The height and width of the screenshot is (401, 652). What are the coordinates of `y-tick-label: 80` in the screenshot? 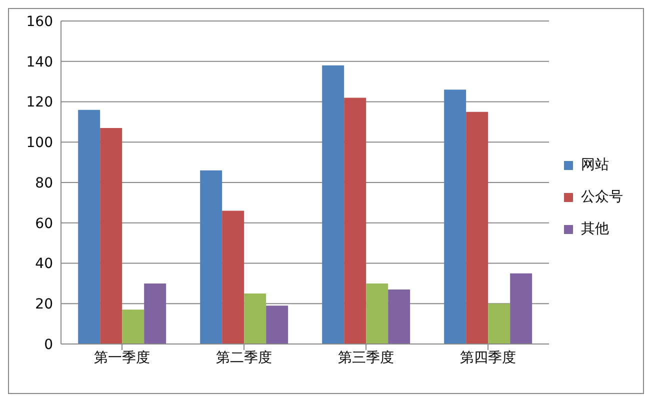 It's located at (44, 183).